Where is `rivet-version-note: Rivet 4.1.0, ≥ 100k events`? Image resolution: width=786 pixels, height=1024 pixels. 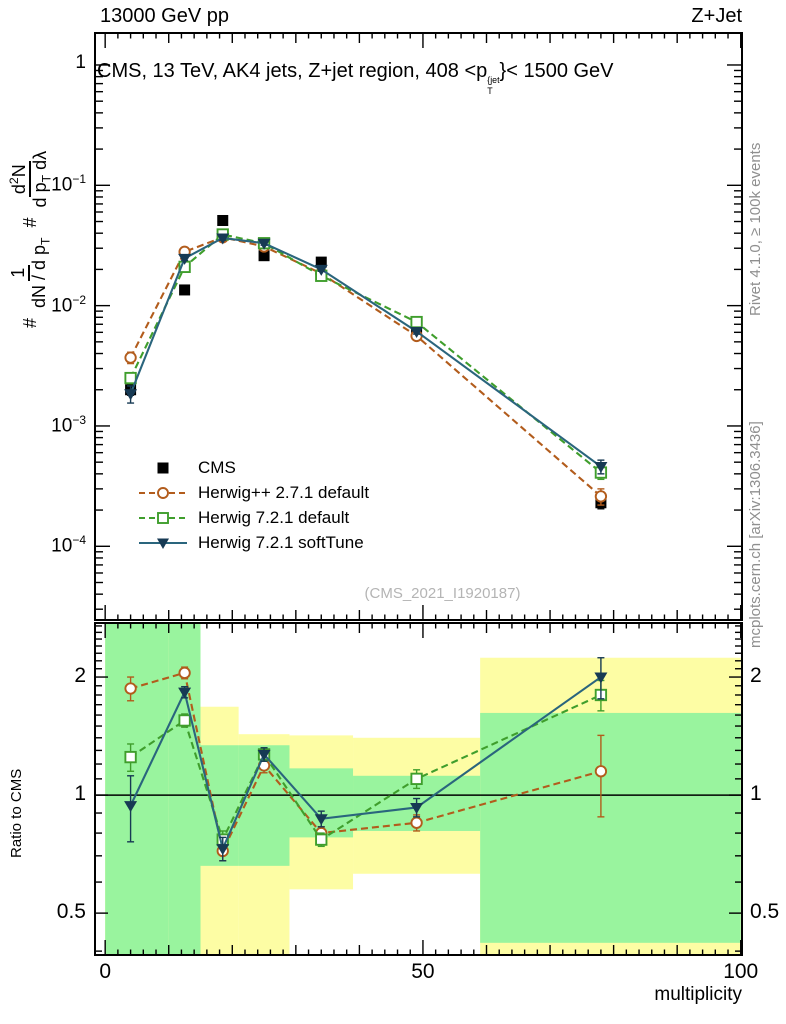 rivet-version-note: Rivet 4.1.0, ≥ 100k events is located at coordinates (755, 229).